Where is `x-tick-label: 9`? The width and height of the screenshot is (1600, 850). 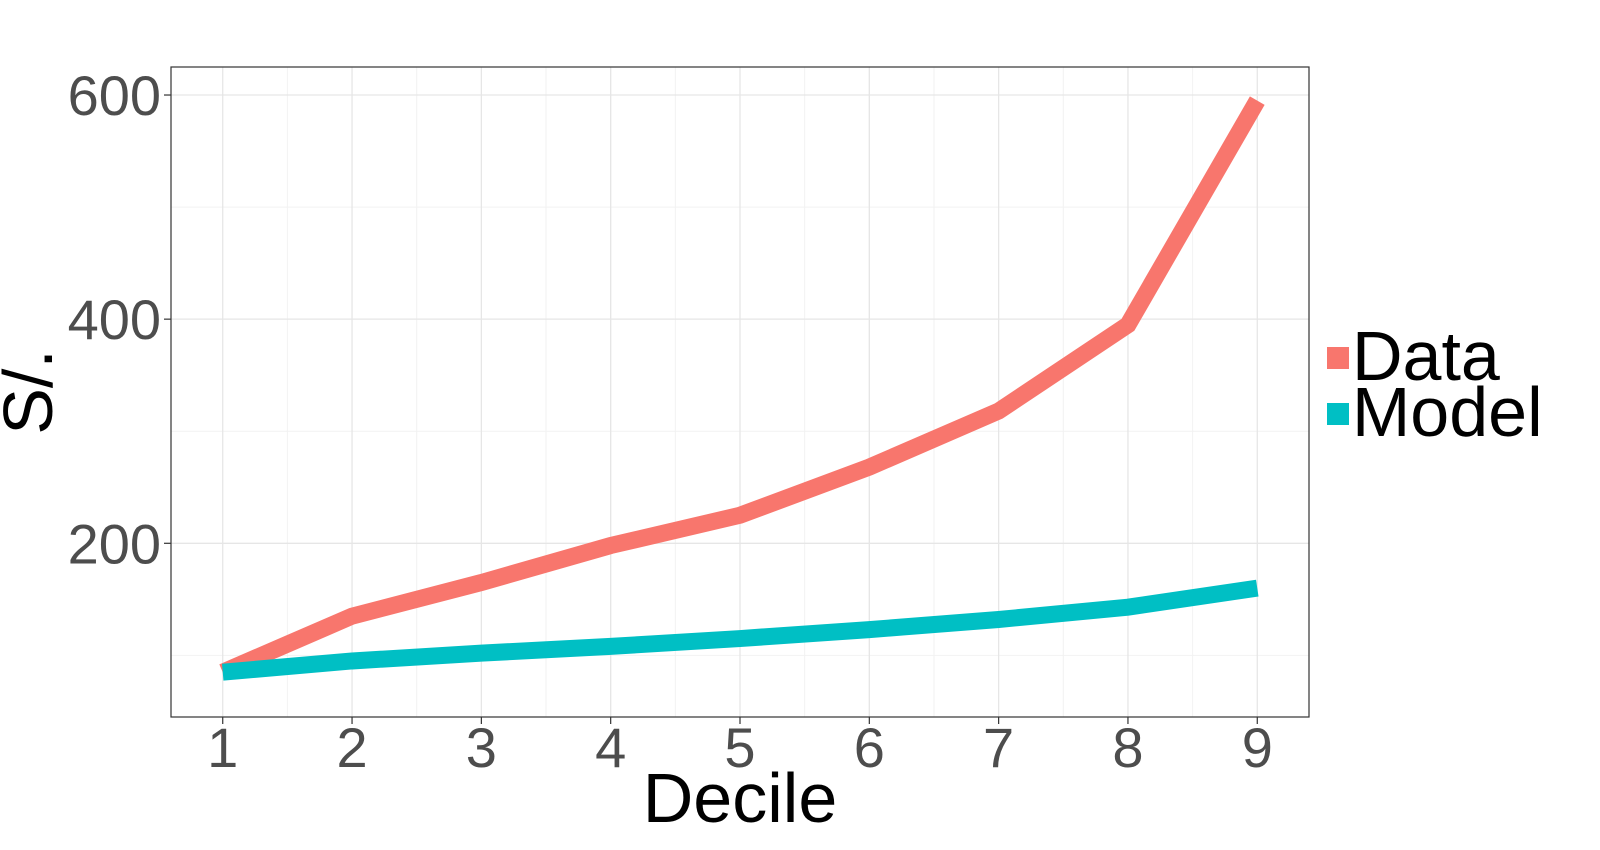
x-tick-label: 9 is located at coordinates (1257, 747).